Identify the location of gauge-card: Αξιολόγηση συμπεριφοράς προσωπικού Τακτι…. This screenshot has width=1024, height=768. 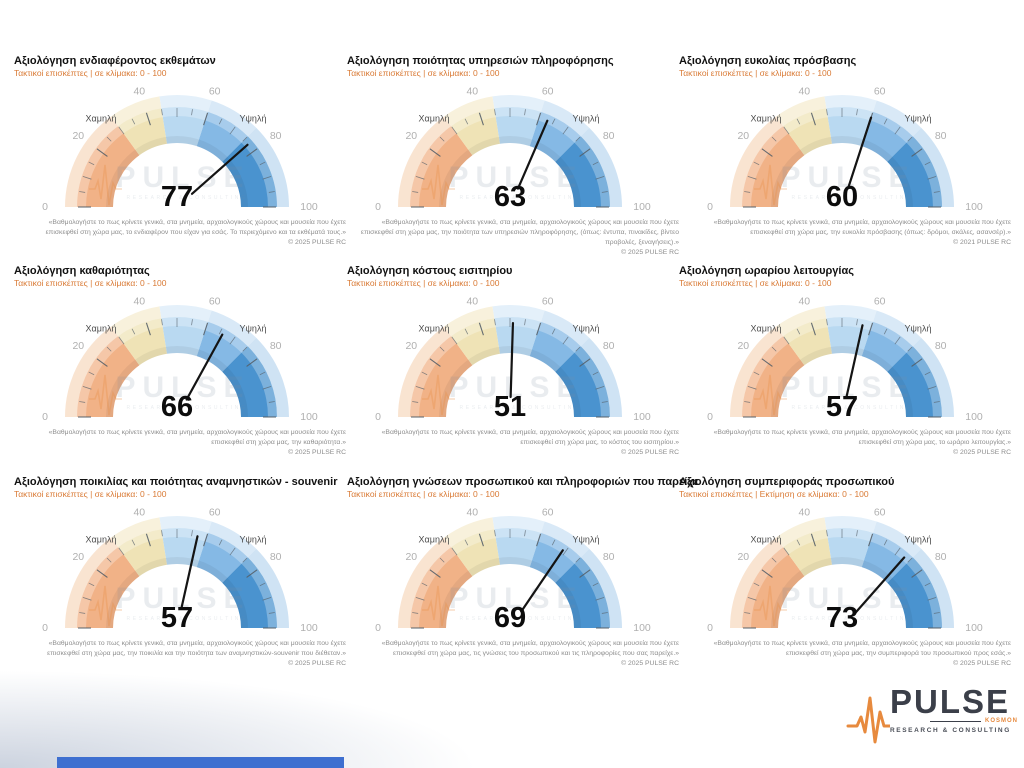
(844, 576).